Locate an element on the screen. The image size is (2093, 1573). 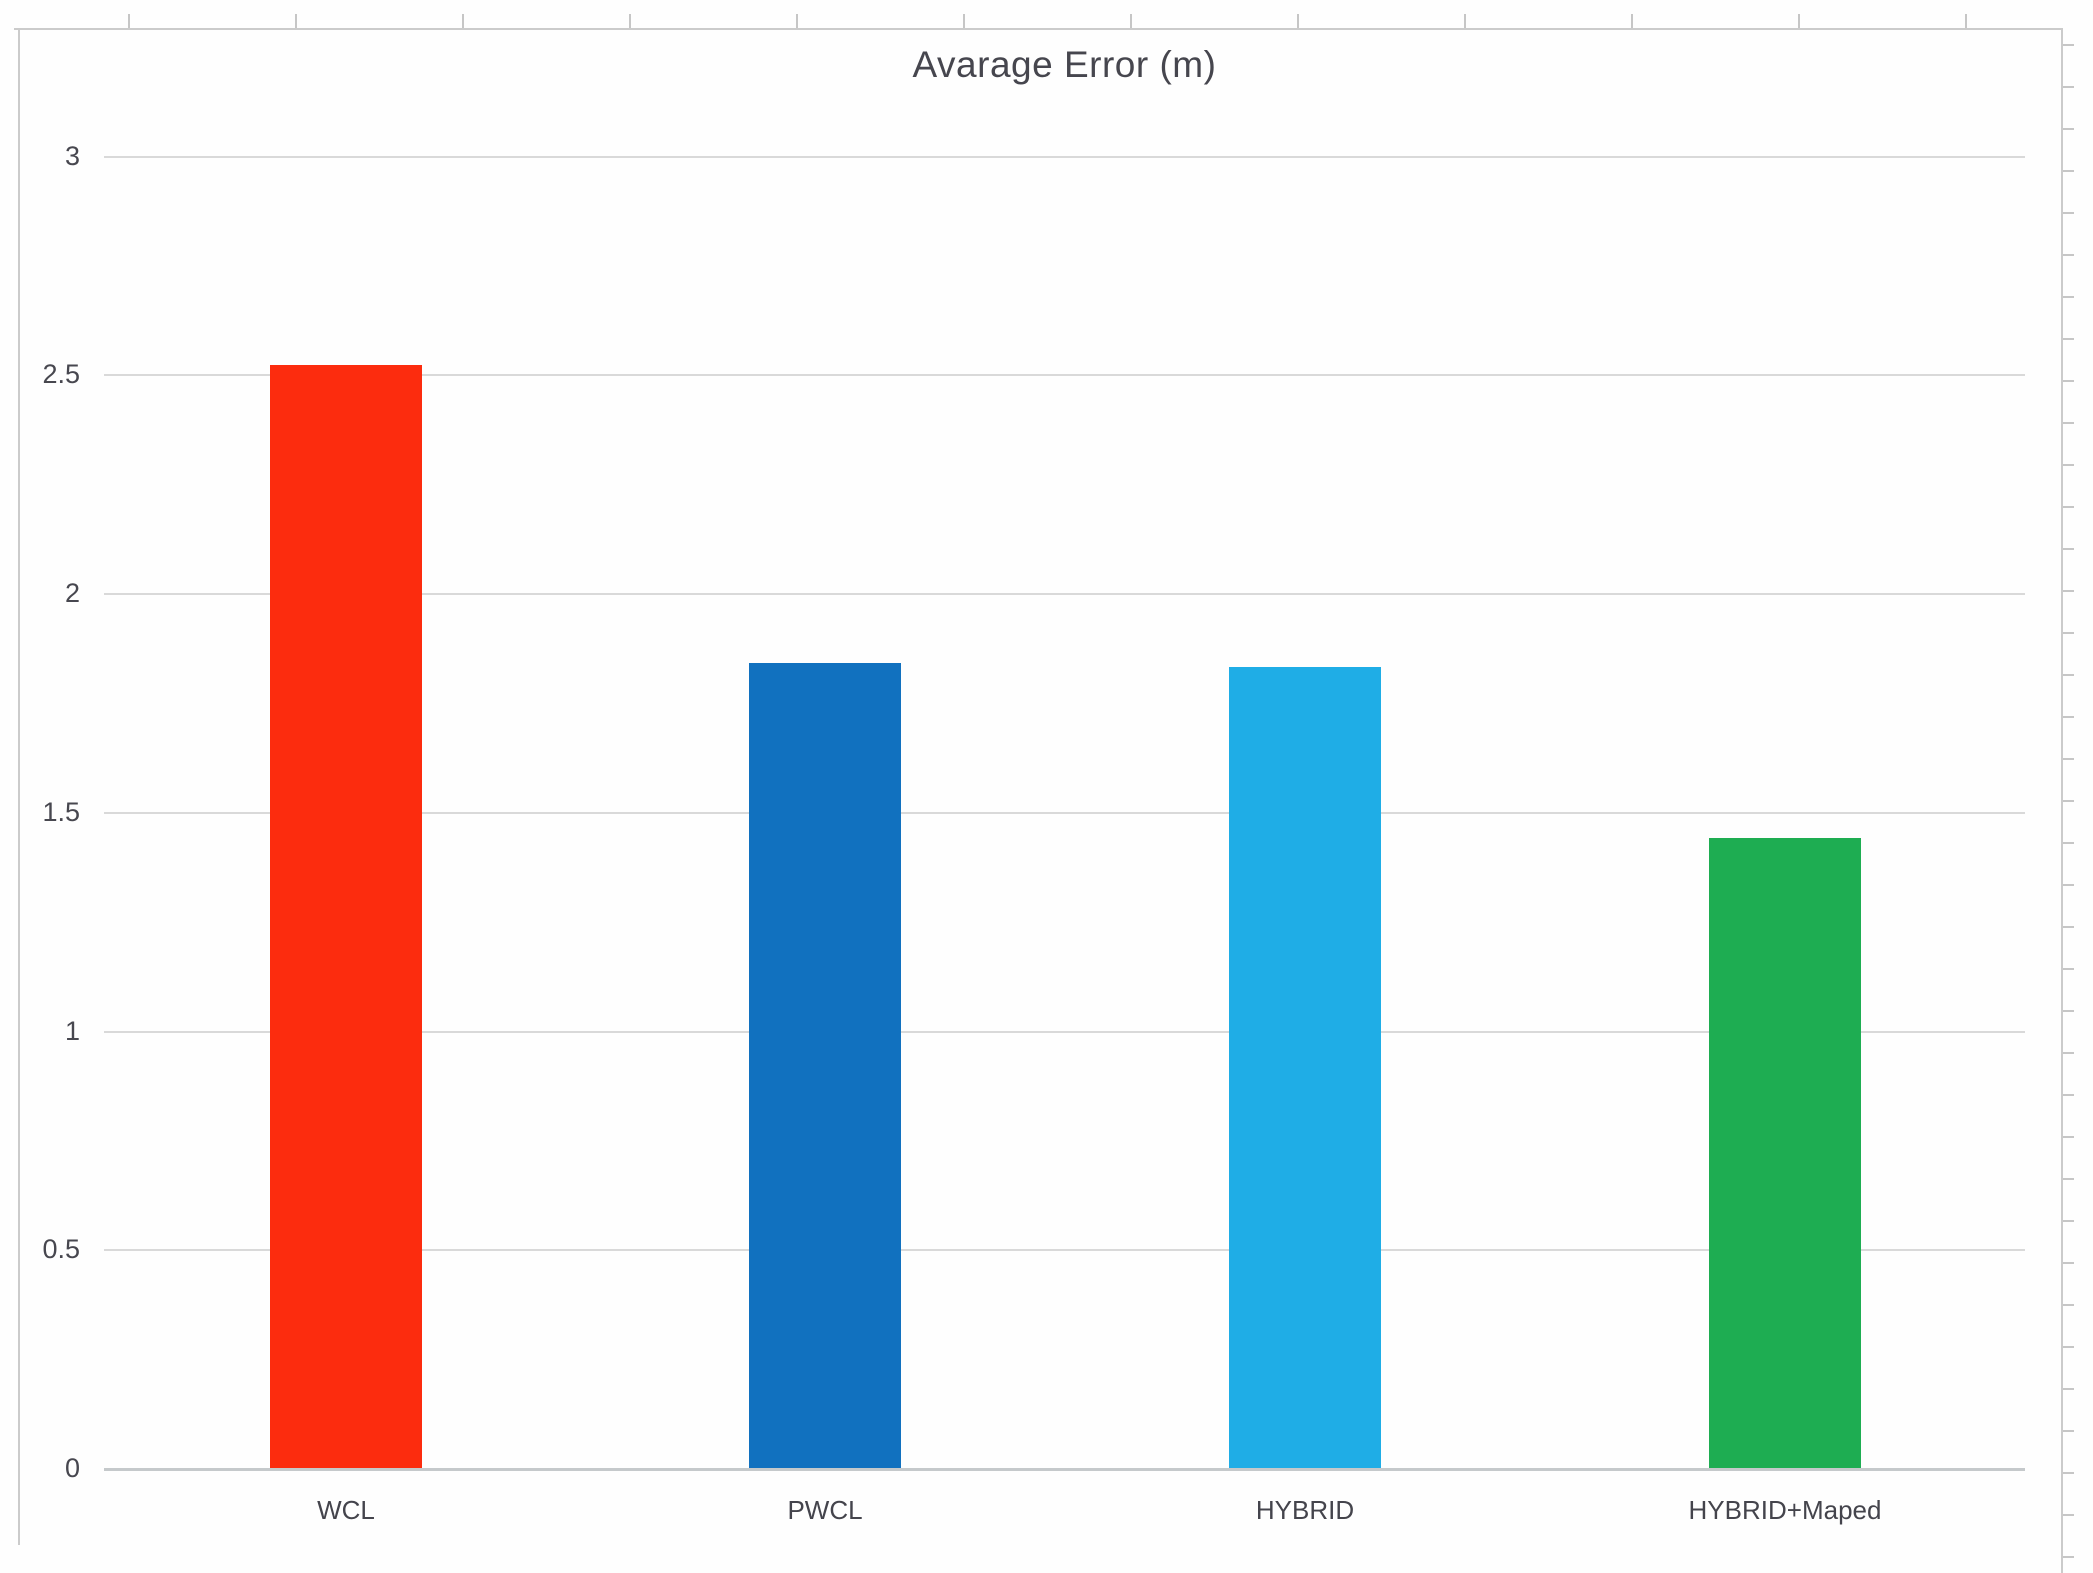
y-axis-tick-label: 3 is located at coordinates (72, 156).